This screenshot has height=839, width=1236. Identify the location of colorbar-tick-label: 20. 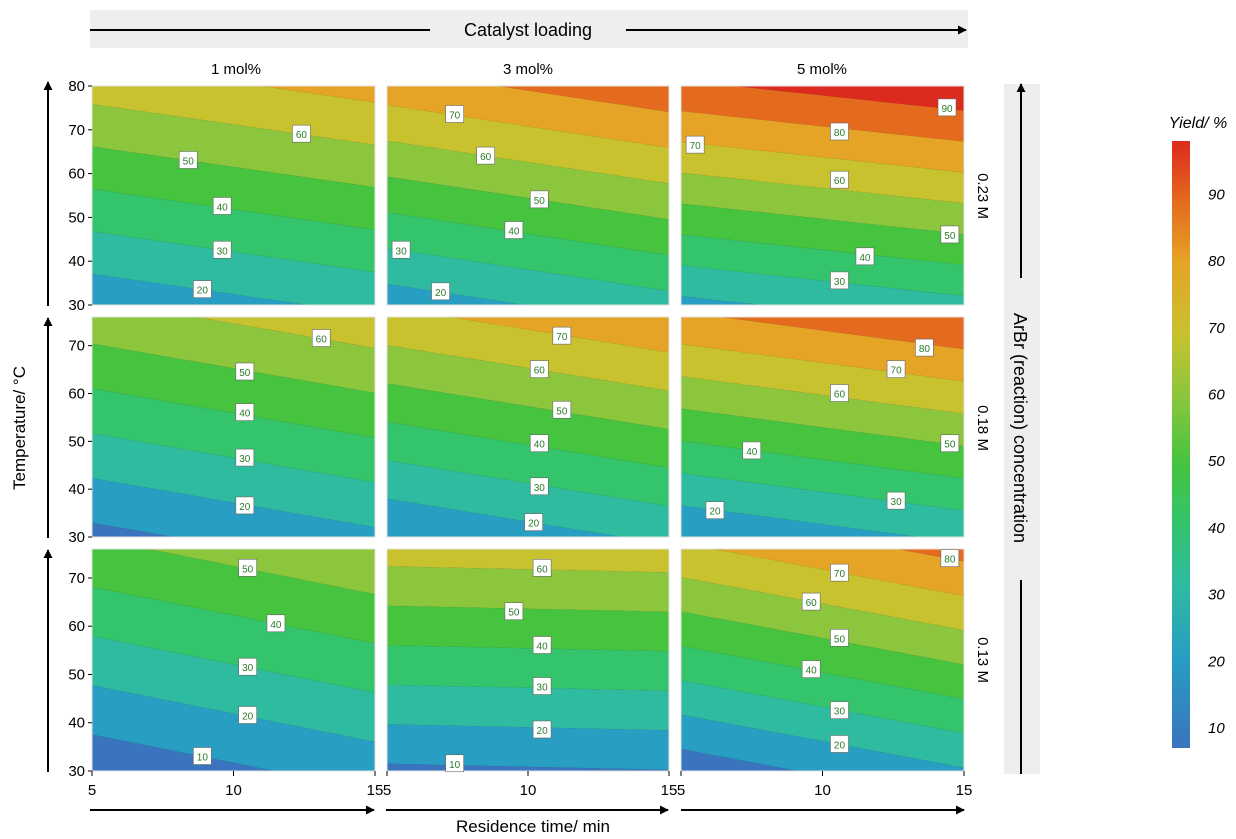
(1216, 661).